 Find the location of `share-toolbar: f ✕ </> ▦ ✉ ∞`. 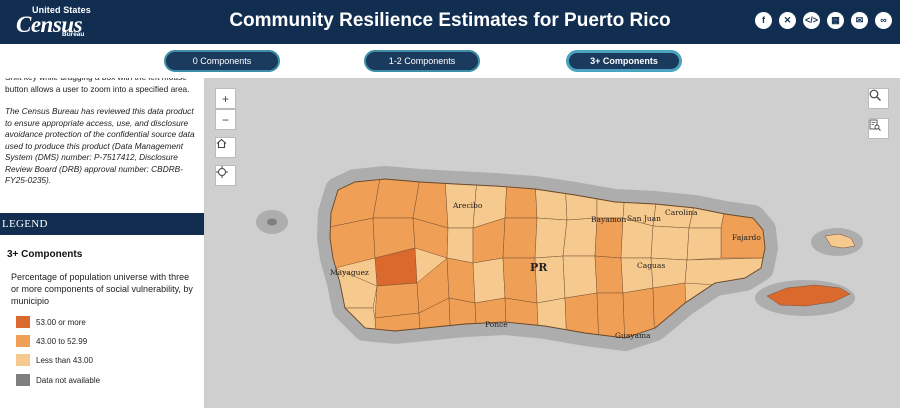

share-toolbar: f ✕ </> ▦ ✉ ∞ is located at coordinates (823, 20).